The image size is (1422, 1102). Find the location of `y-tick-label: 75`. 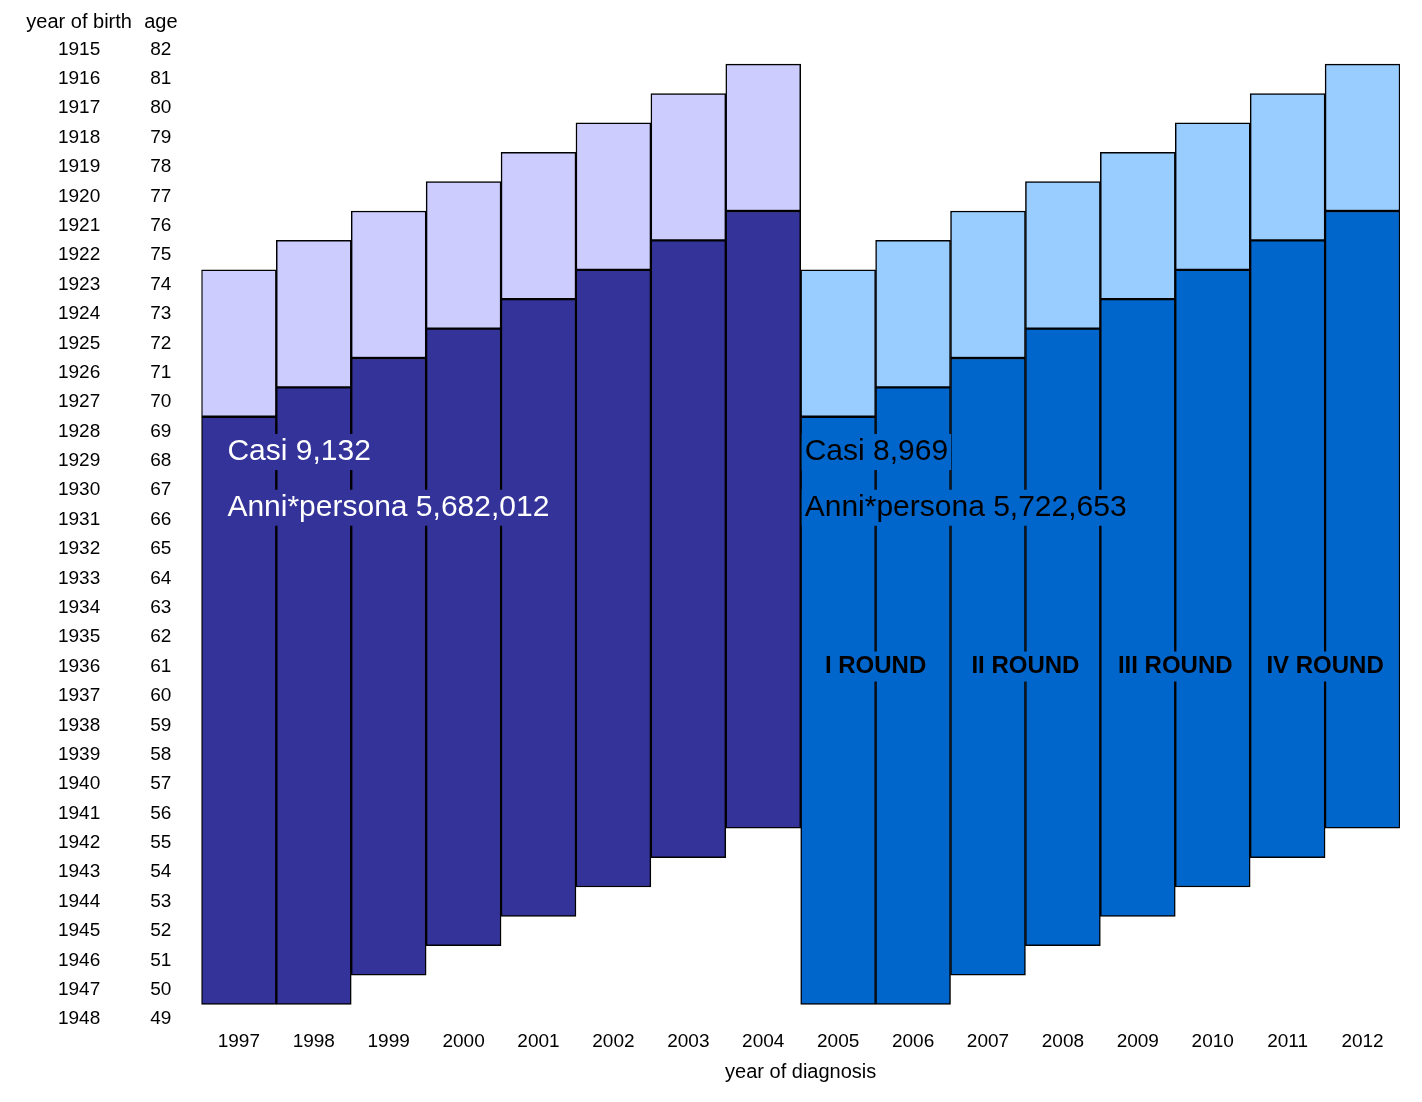

y-tick-label: 75 is located at coordinates (161, 254).